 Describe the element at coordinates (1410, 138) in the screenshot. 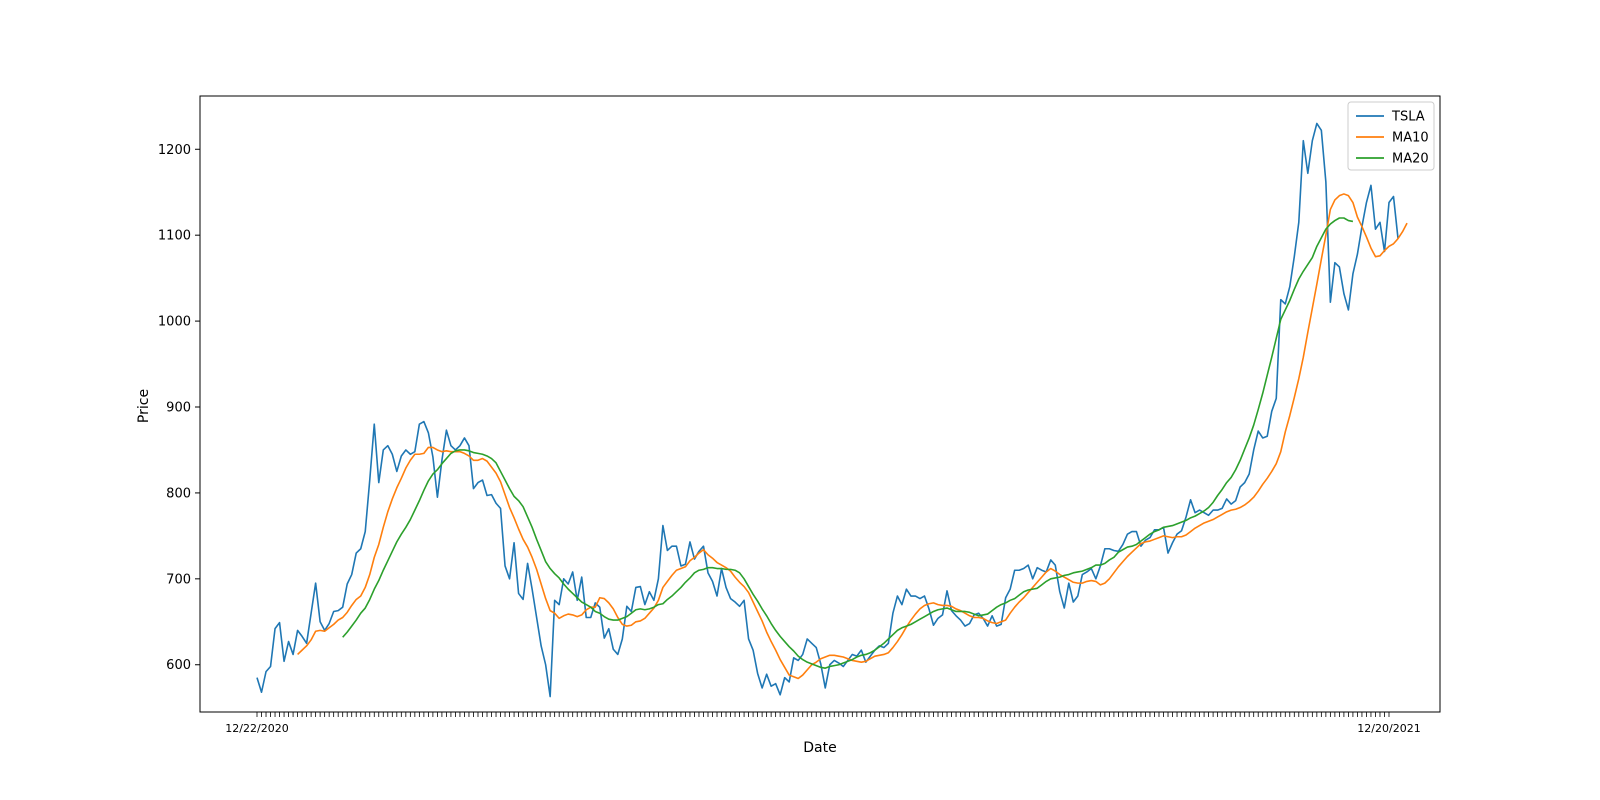

I see `legend-label-ma10: MA10` at that location.